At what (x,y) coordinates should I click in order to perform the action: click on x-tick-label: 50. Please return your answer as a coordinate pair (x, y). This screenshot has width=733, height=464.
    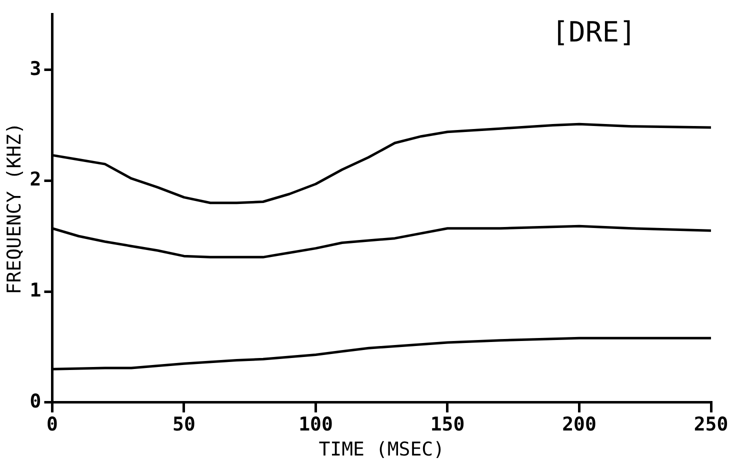
    Looking at the image, I should click on (184, 425).